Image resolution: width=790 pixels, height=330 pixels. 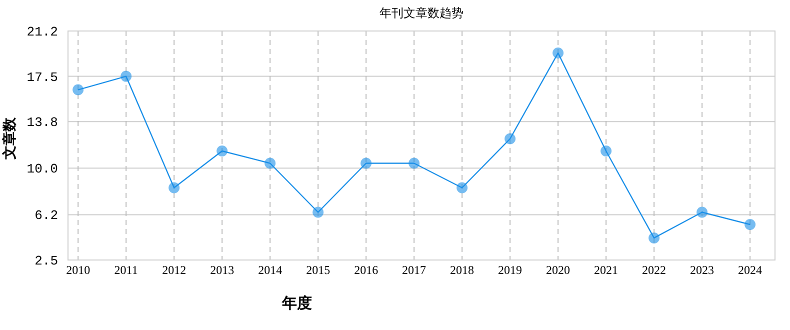 I want to click on x-tick-label: 2021, so click(x=606, y=270).